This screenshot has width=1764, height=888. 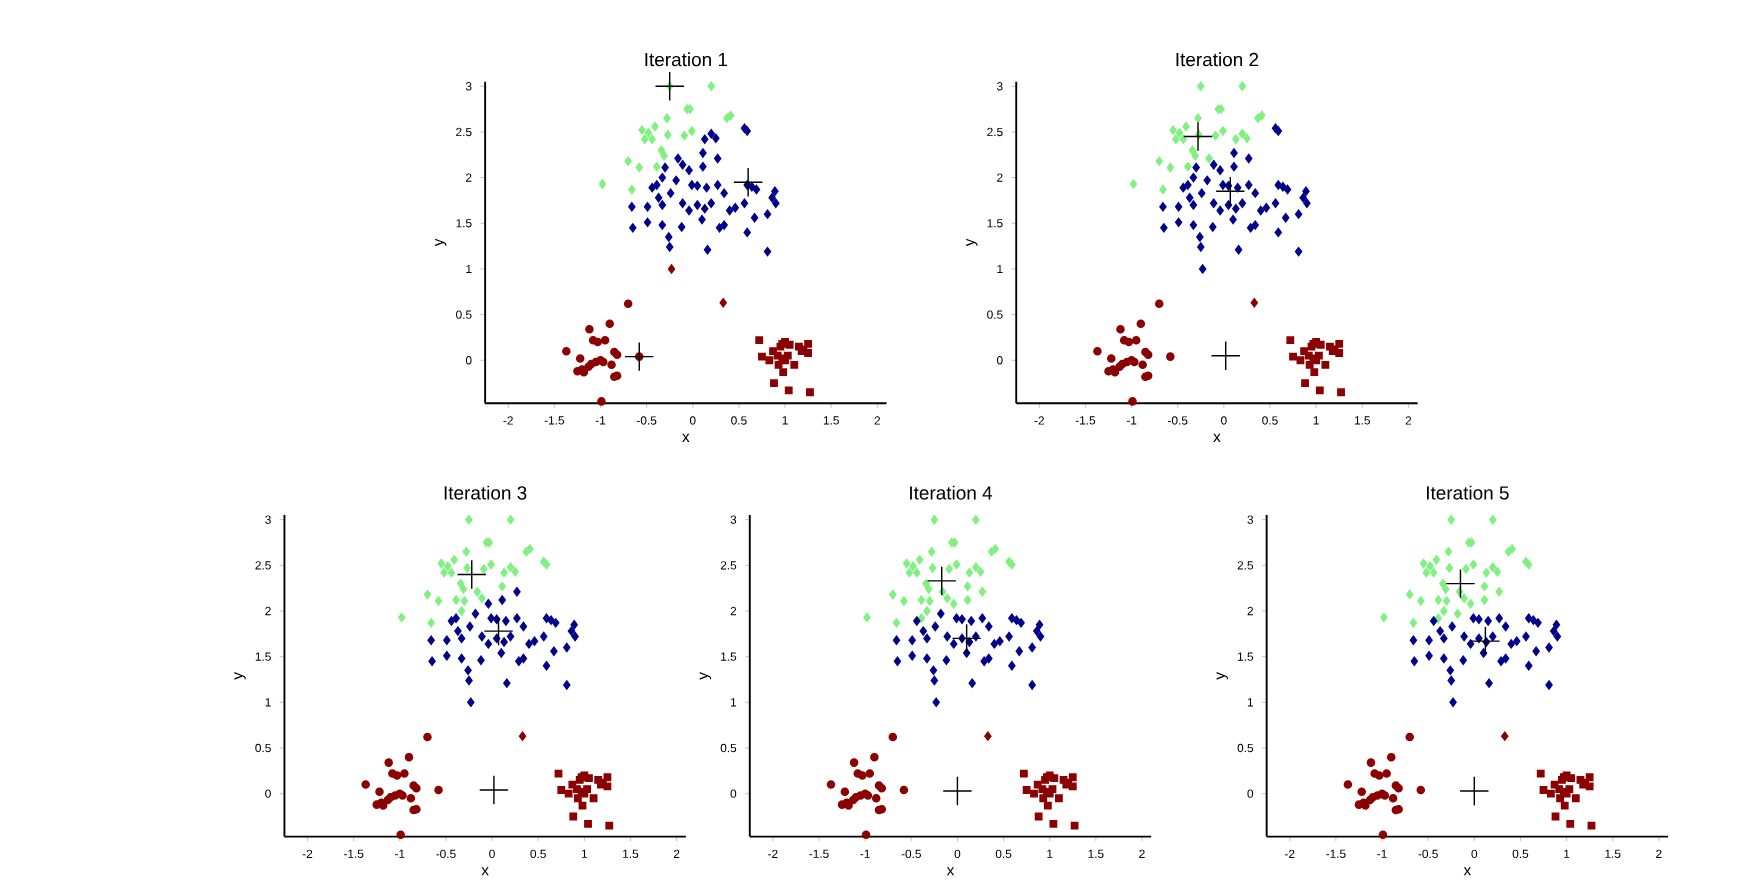 What do you see at coordinates (951, 492) in the screenshot?
I see `chart-title: Iteration 4` at bounding box center [951, 492].